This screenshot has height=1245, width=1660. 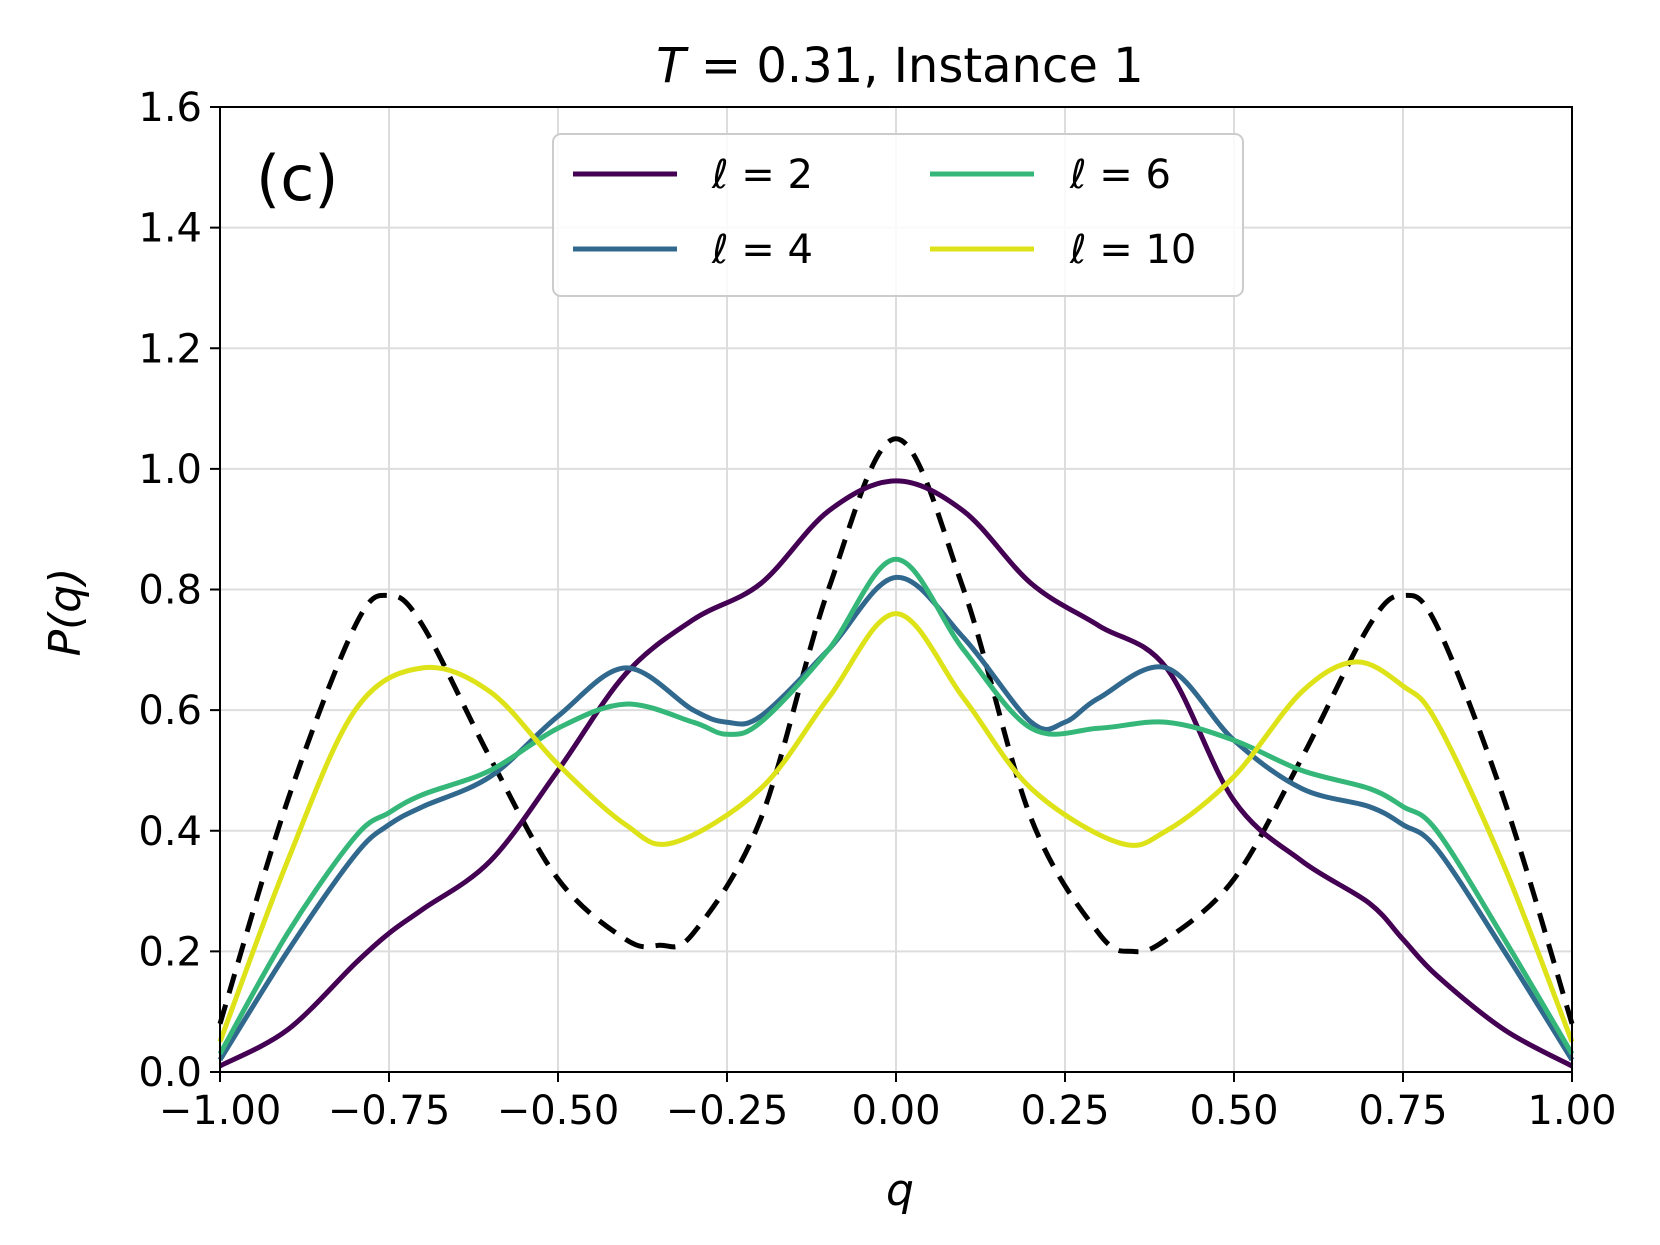 I want to click on y-tick-label: 1.6, so click(x=170, y=108).